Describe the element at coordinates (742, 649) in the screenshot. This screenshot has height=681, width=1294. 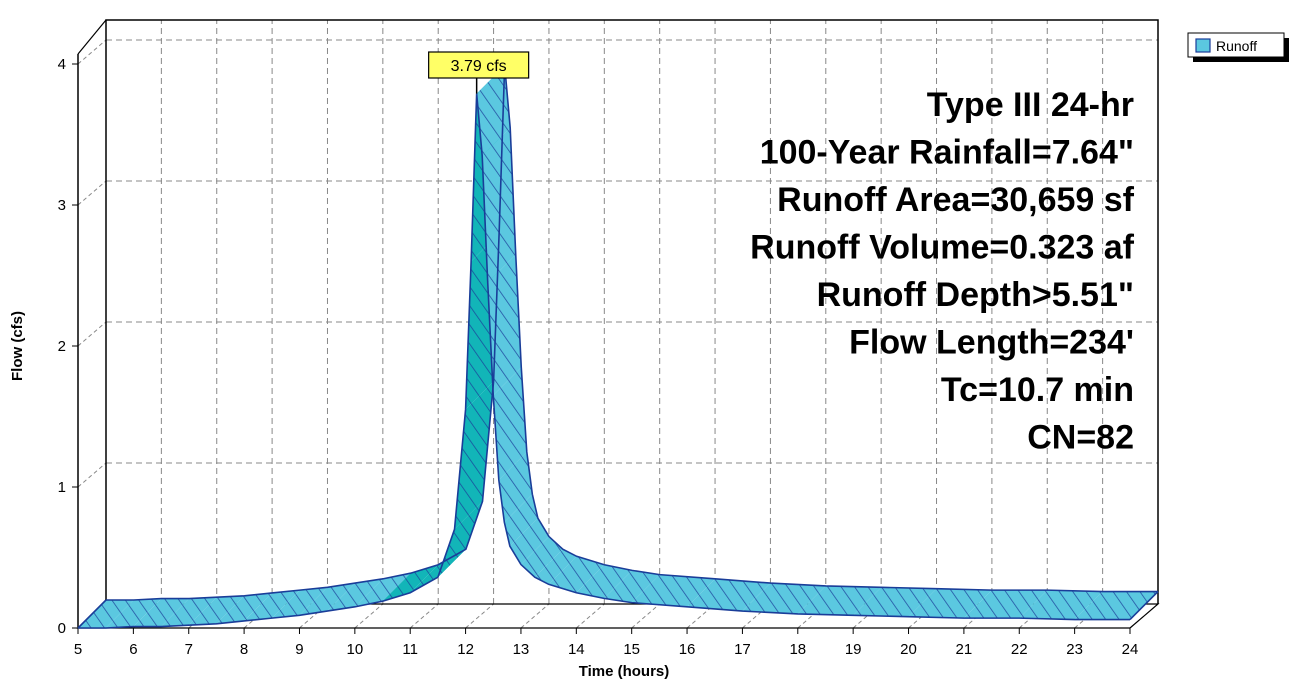
I see `x-tick-label: 17` at that location.